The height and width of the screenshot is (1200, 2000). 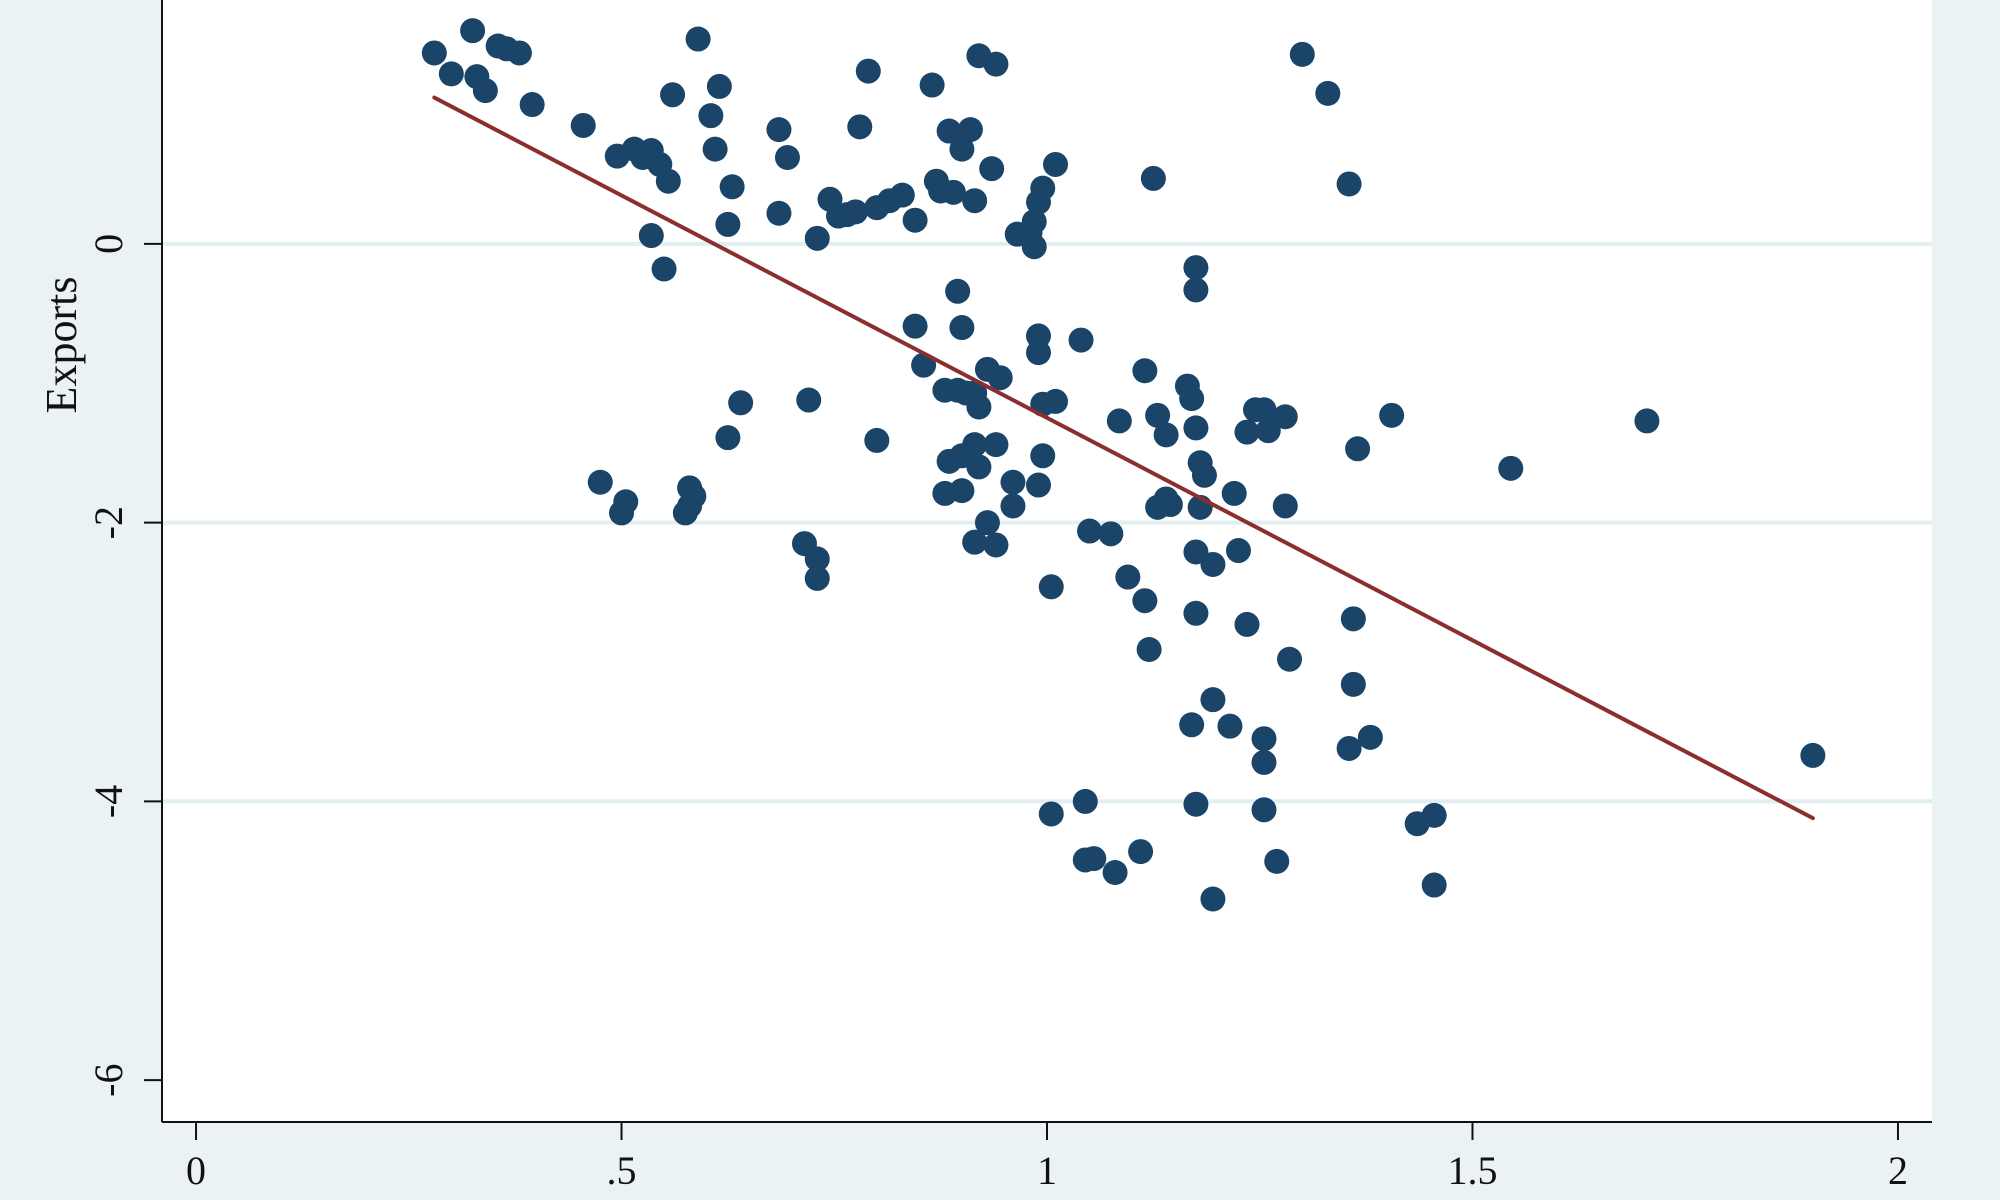 I want to click on y-tick-label: -2, so click(x=108, y=522).